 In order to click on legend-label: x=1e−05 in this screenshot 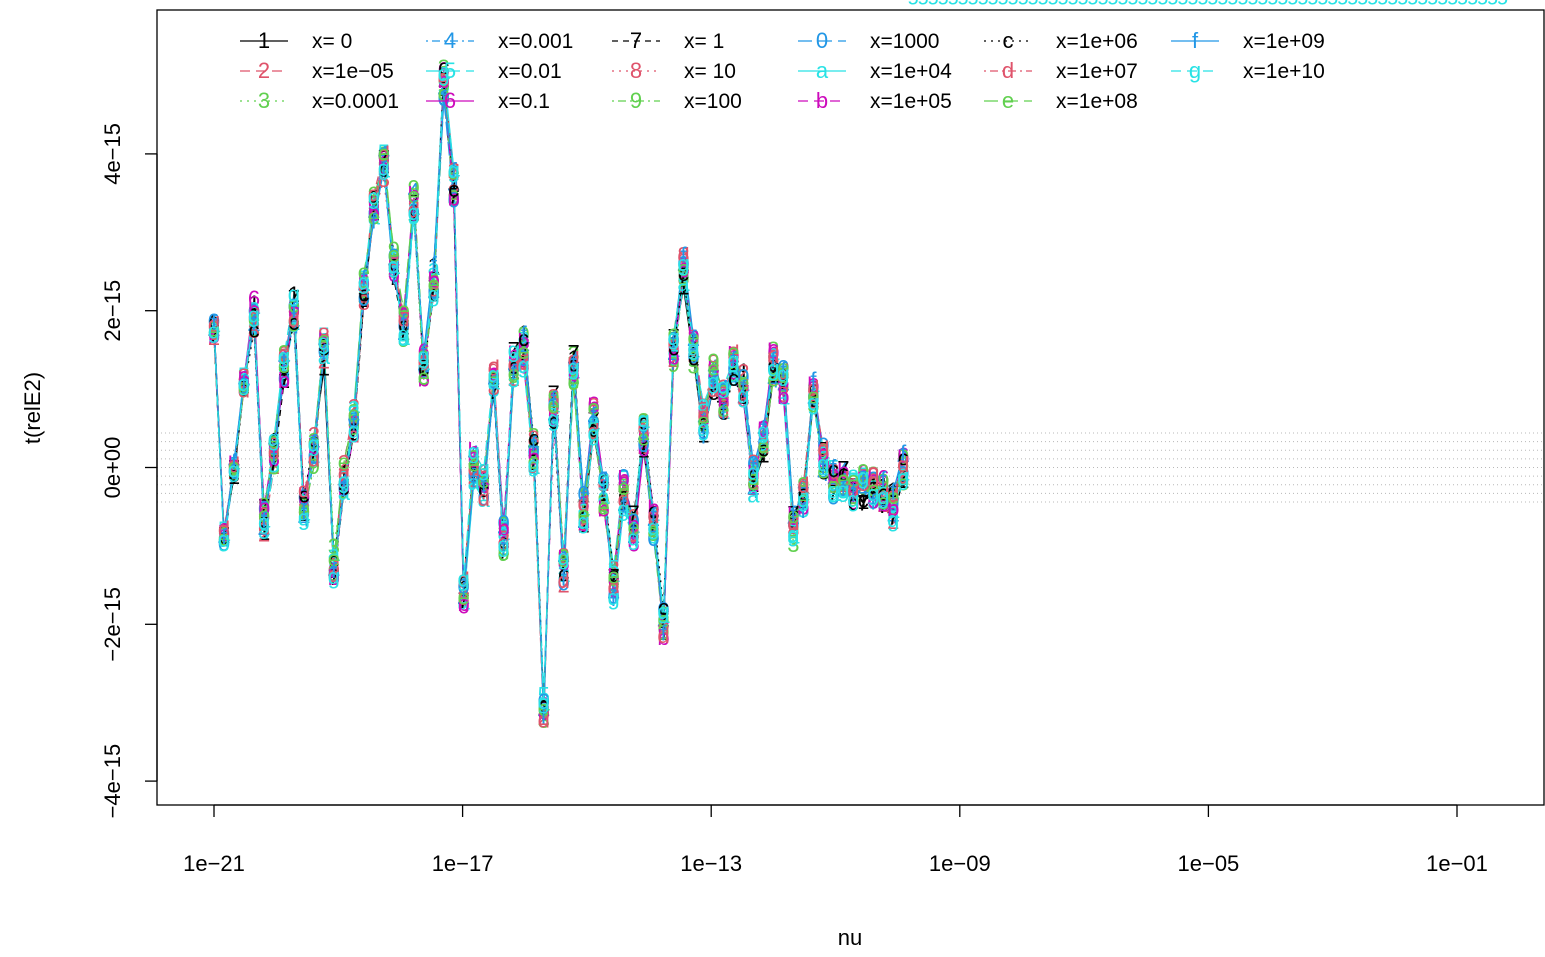, I will do `click(353, 71)`.